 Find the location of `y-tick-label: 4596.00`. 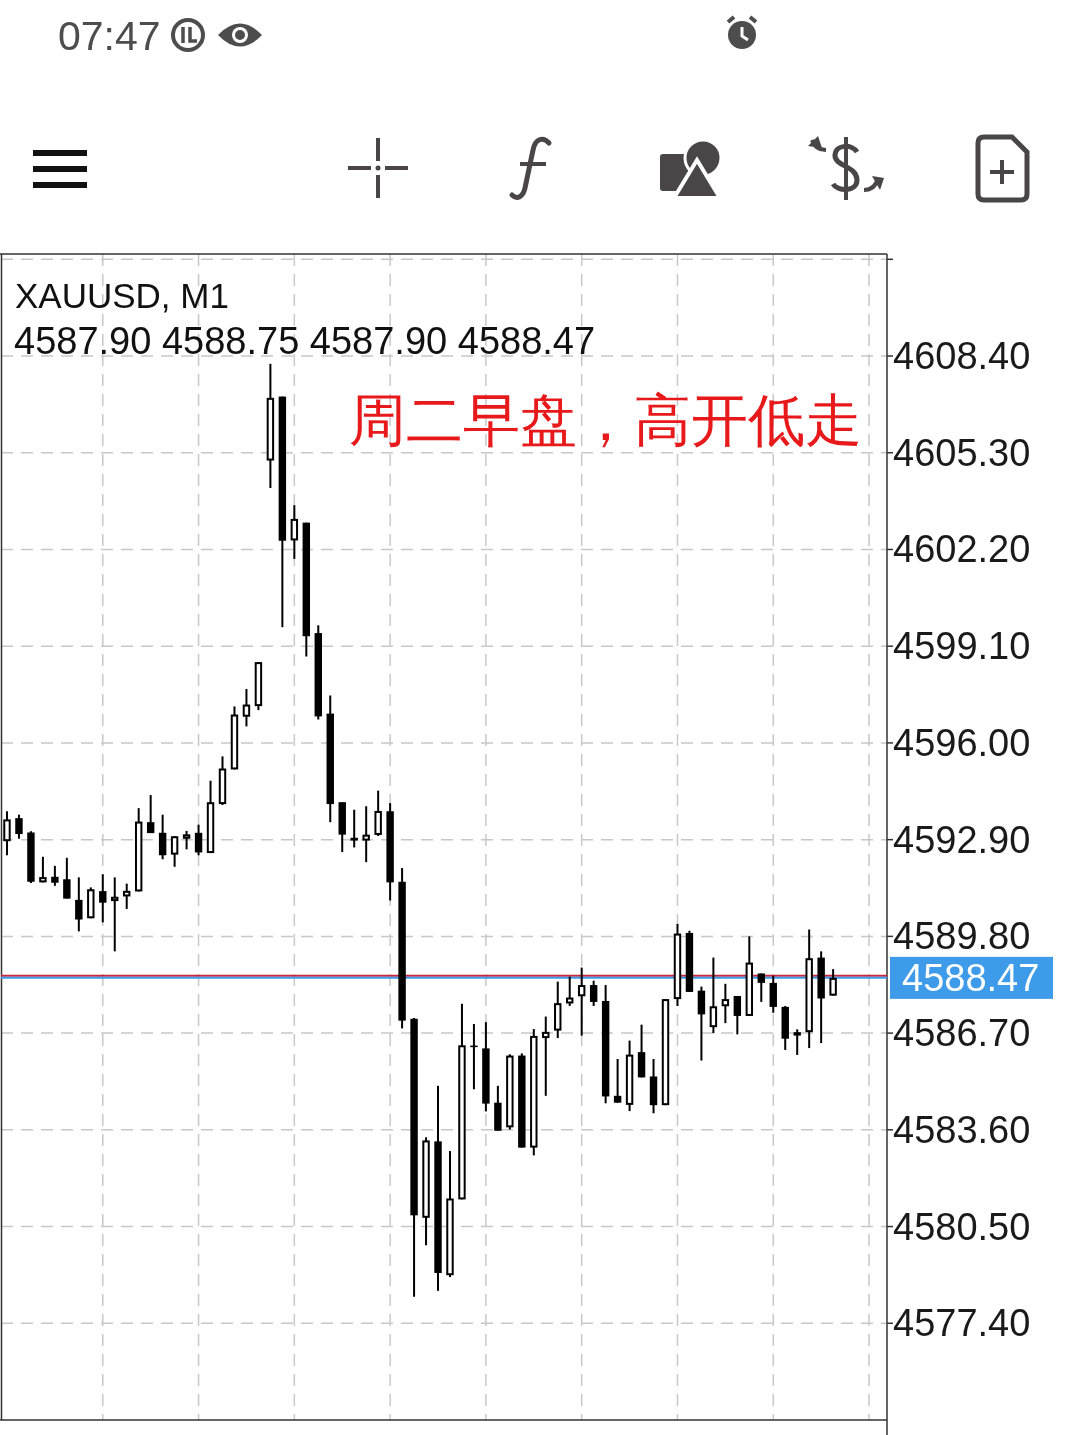

y-tick-label: 4596.00 is located at coordinates (962, 742).